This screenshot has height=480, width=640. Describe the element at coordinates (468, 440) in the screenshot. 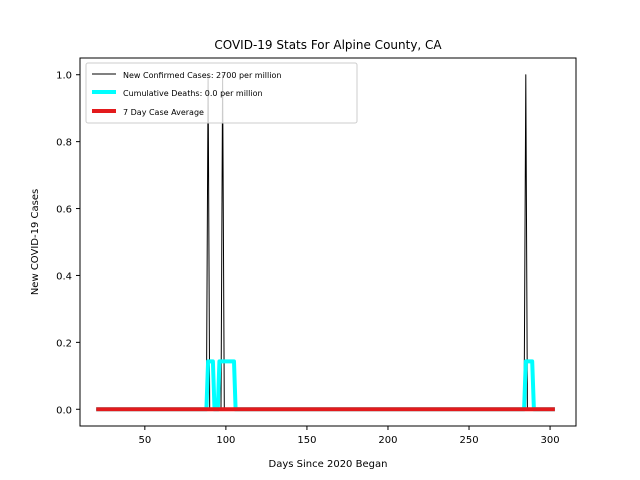

I see `x-tick-label: 250` at that location.